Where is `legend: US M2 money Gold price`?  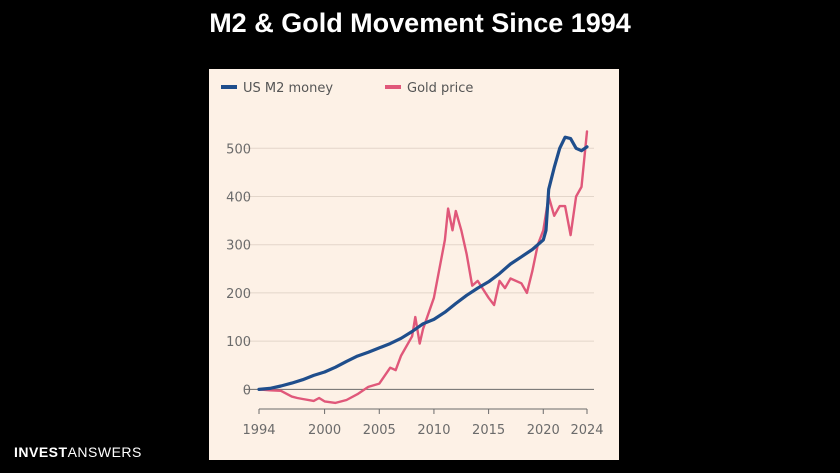
legend: US M2 money Gold price is located at coordinates (347, 88).